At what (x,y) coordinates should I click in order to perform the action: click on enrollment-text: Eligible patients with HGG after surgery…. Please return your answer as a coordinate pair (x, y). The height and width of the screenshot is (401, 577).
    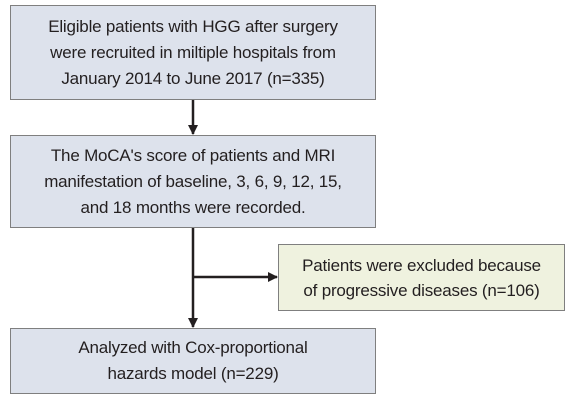
    Looking at the image, I should click on (193, 52).